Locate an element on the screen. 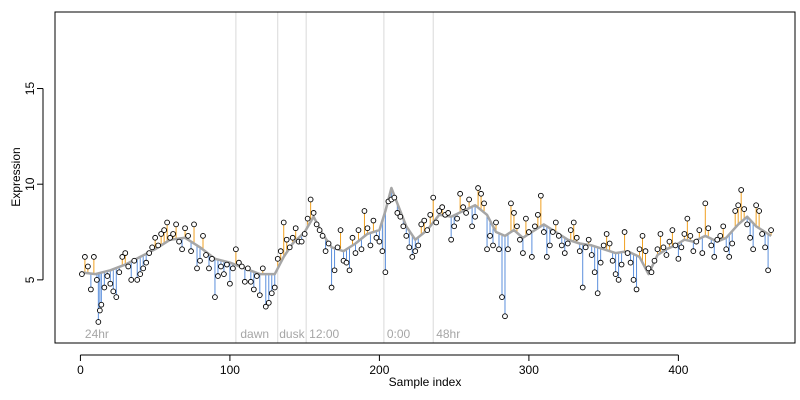 This screenshot has height=400, width=800. phase-label: 48hr is located at coordinates (448, 334).